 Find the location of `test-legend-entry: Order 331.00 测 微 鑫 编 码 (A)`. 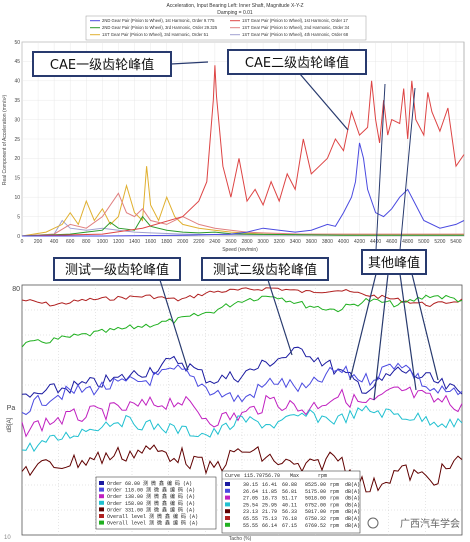

test-legend-entry: Order 331.00 测 微 鑫 编 码 (A) is located at coordinates (151, 509).